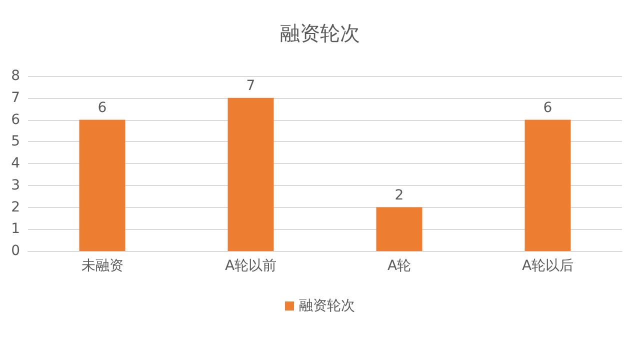 The image size is (640, 340). I want to click on x-tick-label: A轮, so click(399, 266).